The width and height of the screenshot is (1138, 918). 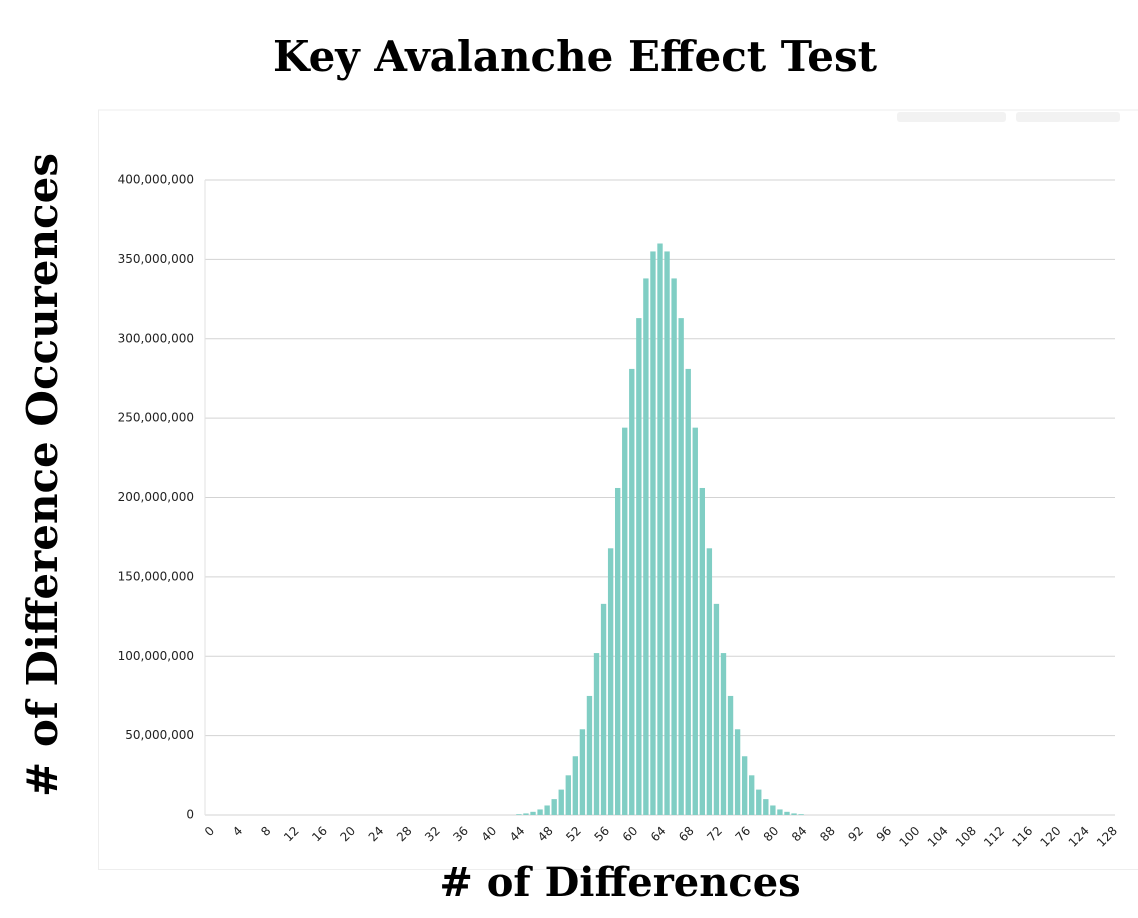 I want to click on y-tick-label: 300,000,000, so click(x=156, y=338).